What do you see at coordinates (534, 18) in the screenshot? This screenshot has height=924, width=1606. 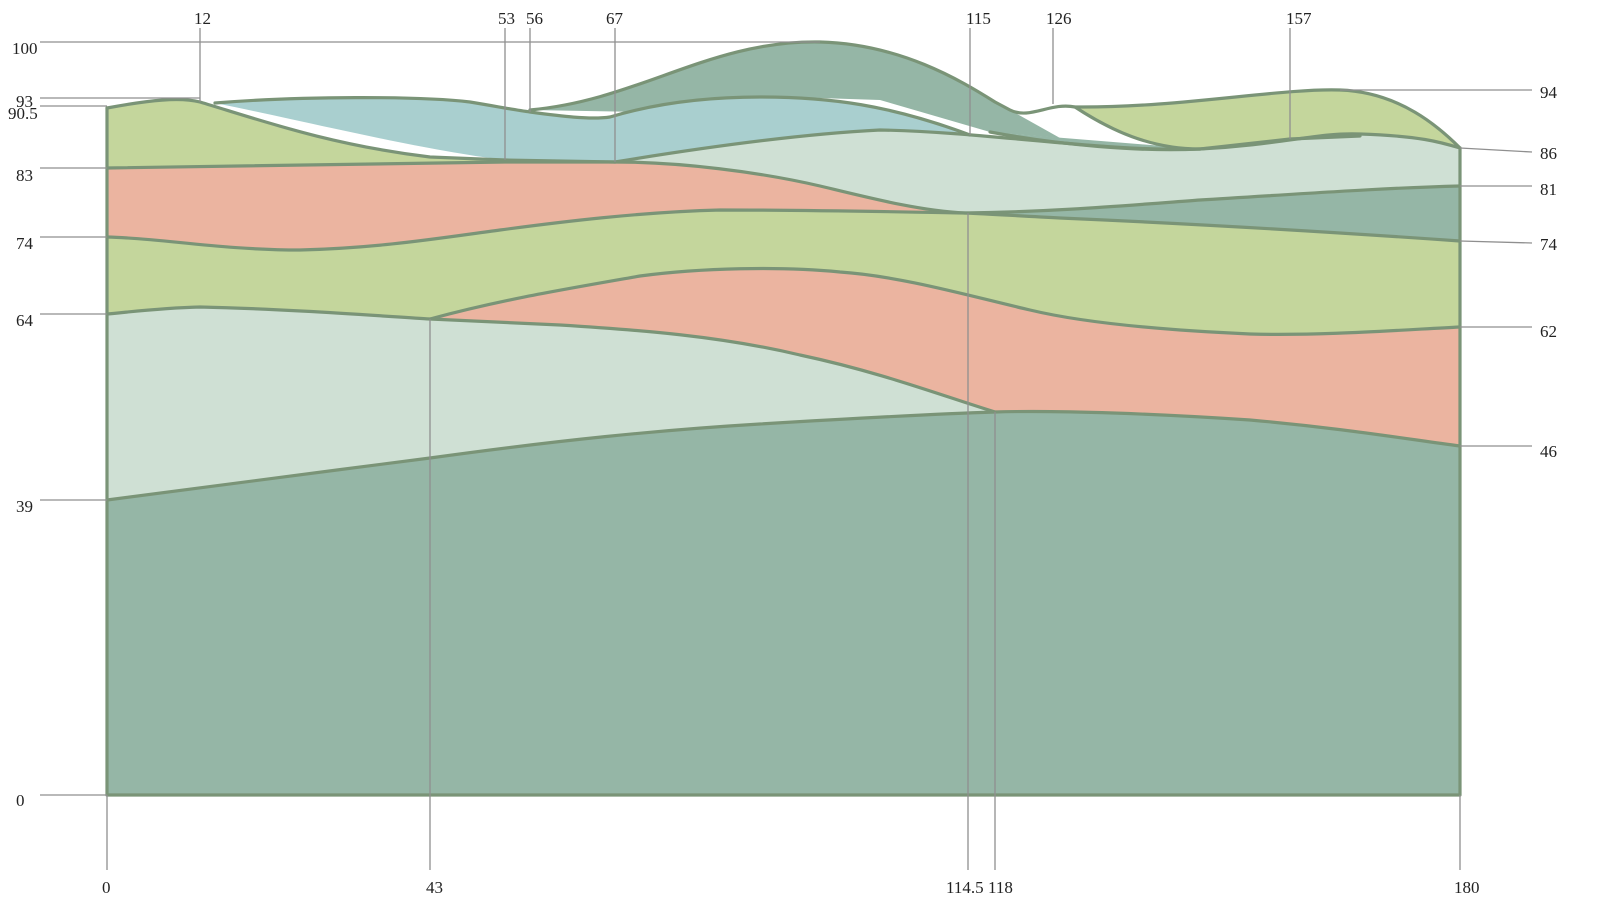 I see `top-label-56: 56` at bounding box center [534, 18].